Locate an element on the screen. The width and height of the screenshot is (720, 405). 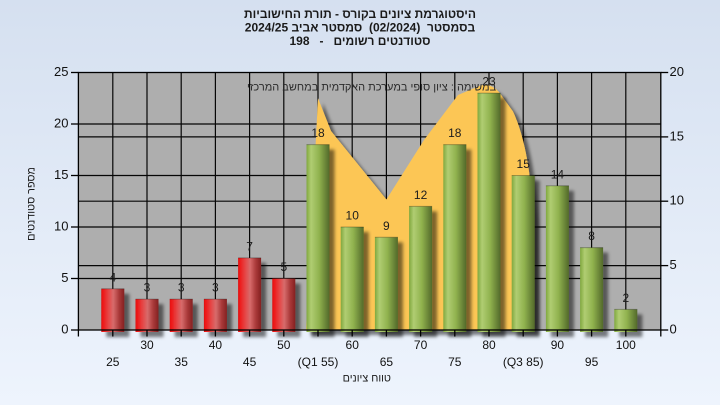
svg-text: 90 is located at coordinates (558, 345).